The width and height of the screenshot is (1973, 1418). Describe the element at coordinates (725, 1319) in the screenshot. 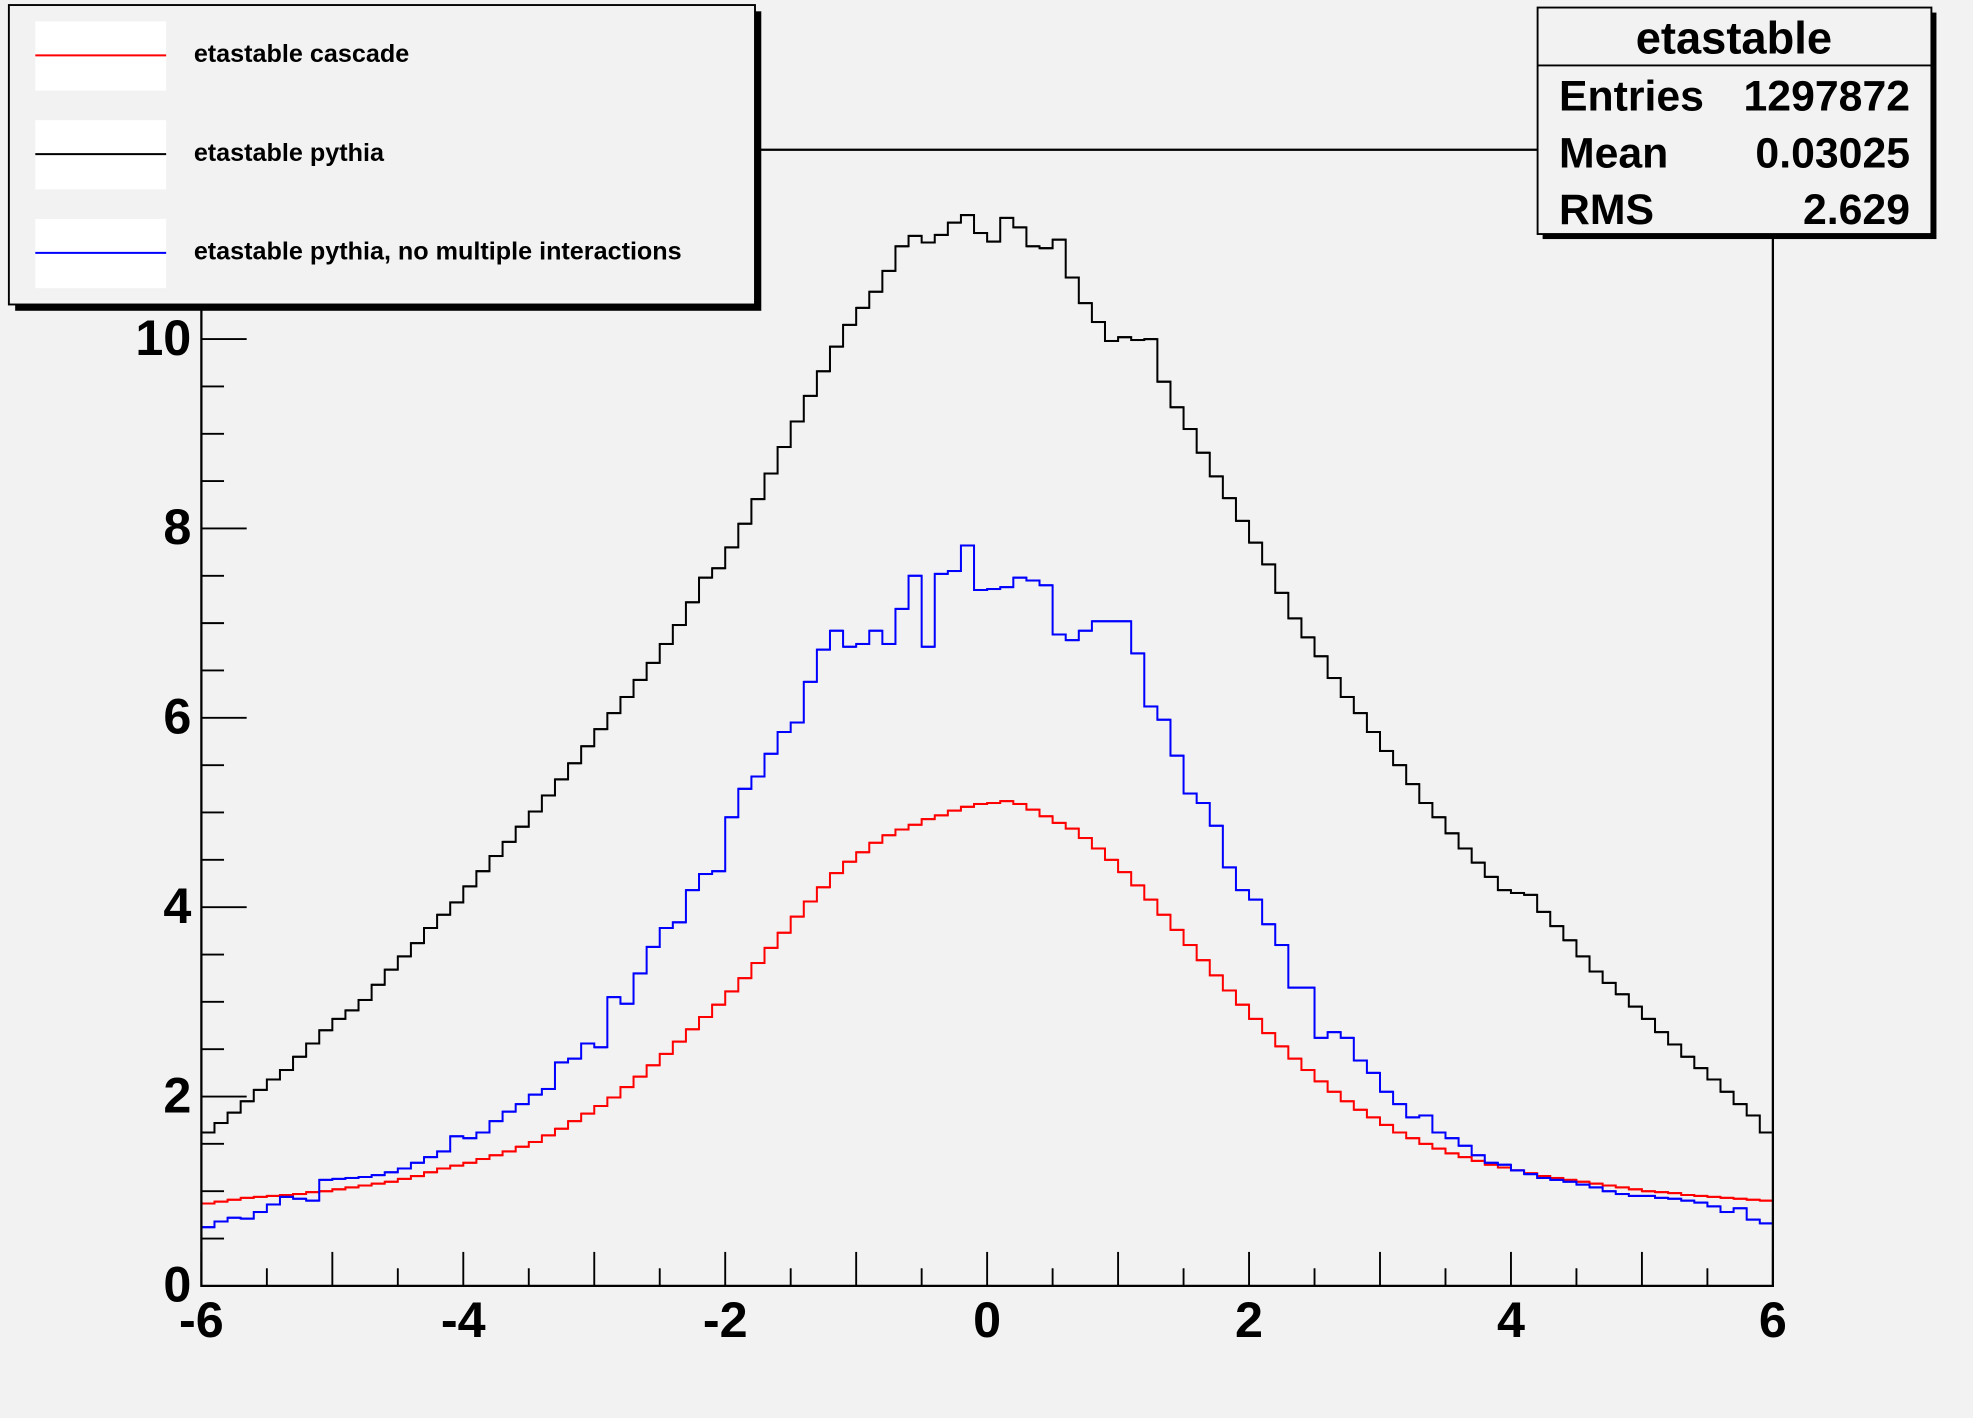

I see `x-tick-label: -2` at that location.